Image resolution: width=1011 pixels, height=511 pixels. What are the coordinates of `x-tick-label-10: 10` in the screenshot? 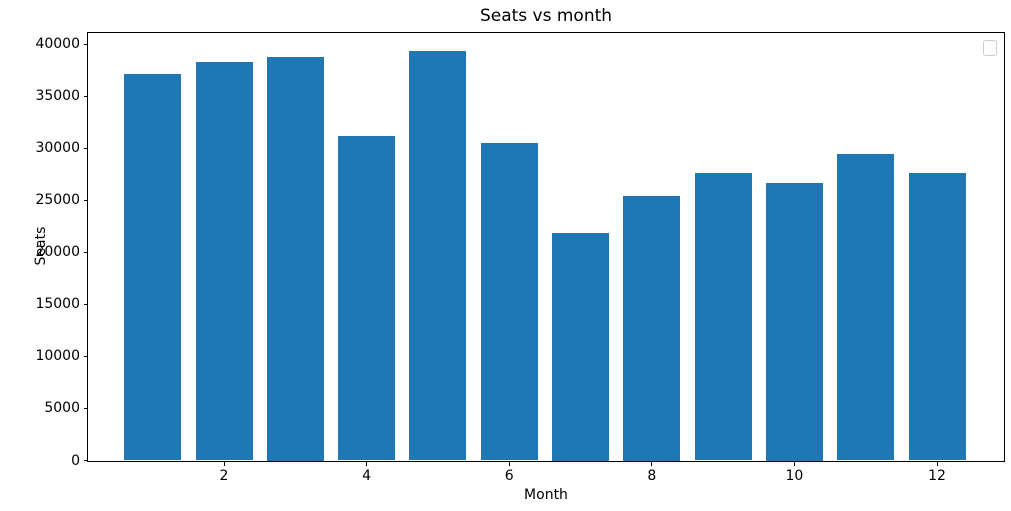 It's located at (794, 476).